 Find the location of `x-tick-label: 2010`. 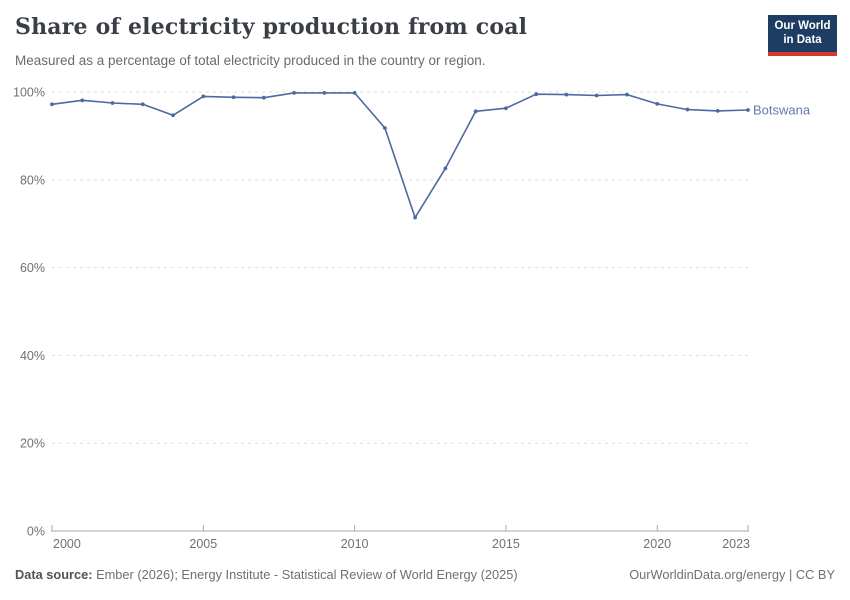

x-tick-label: 2010 is located at coordinates (355, 544).